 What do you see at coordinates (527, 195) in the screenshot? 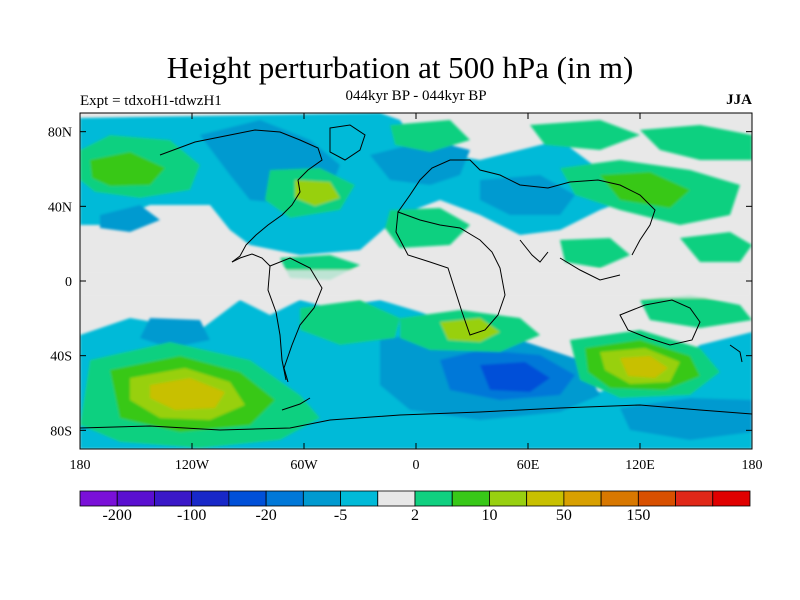
I see `negative-core-asia` at bounding box center [527, 195].